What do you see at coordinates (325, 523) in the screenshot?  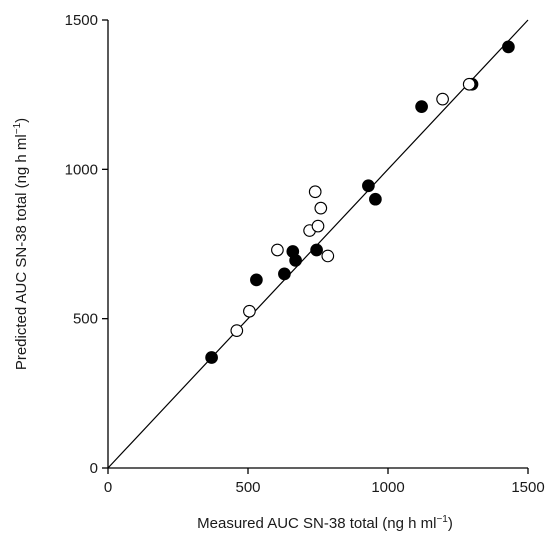 I see `x-axis-title: Measured AUC SN-38 total (ng h ml−1)` at bounding box center [325, 523].